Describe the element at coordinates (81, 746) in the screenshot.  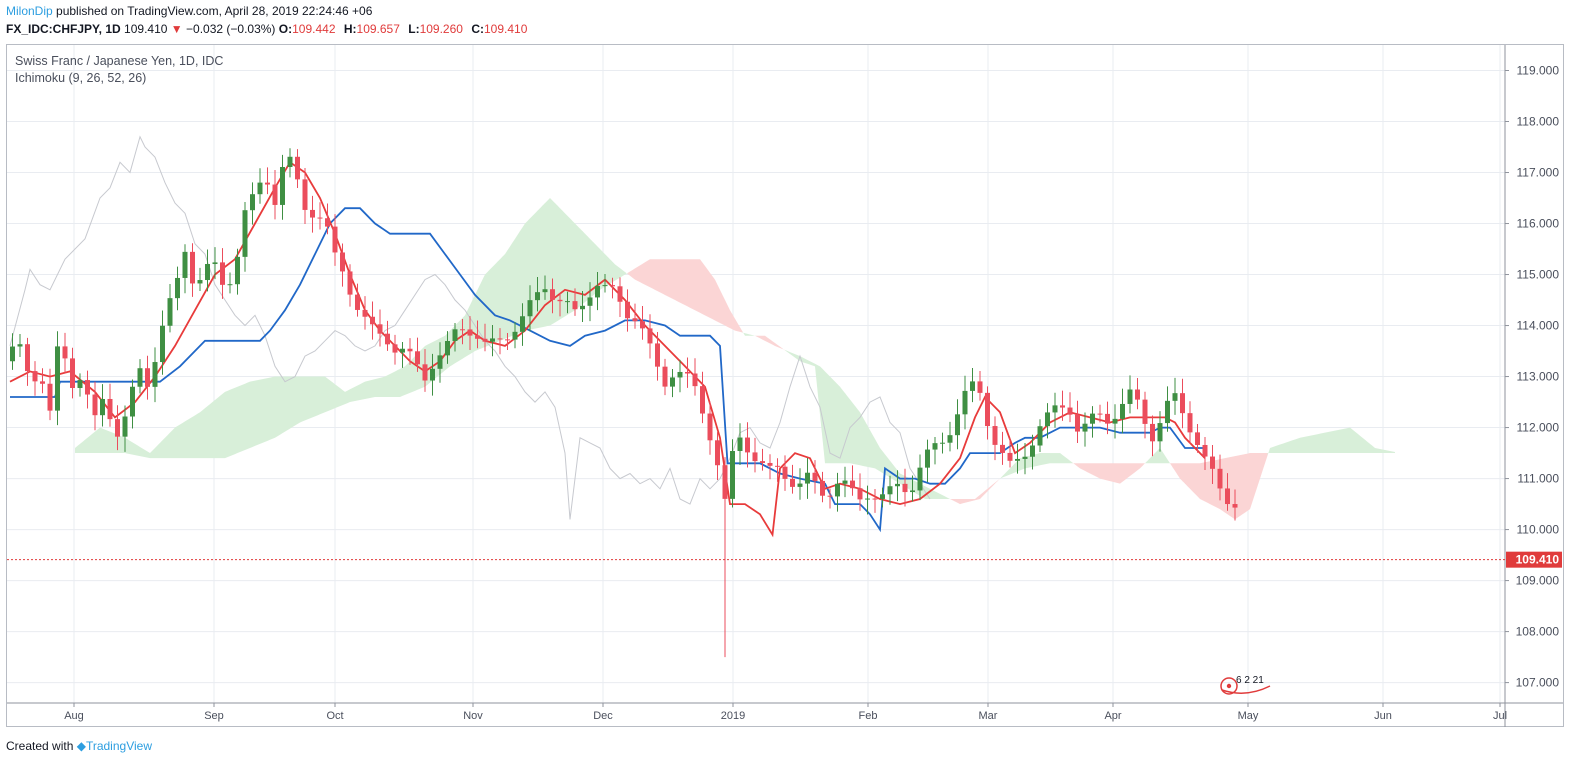
I see `tradingview-logo-icon: ◆` at that location.